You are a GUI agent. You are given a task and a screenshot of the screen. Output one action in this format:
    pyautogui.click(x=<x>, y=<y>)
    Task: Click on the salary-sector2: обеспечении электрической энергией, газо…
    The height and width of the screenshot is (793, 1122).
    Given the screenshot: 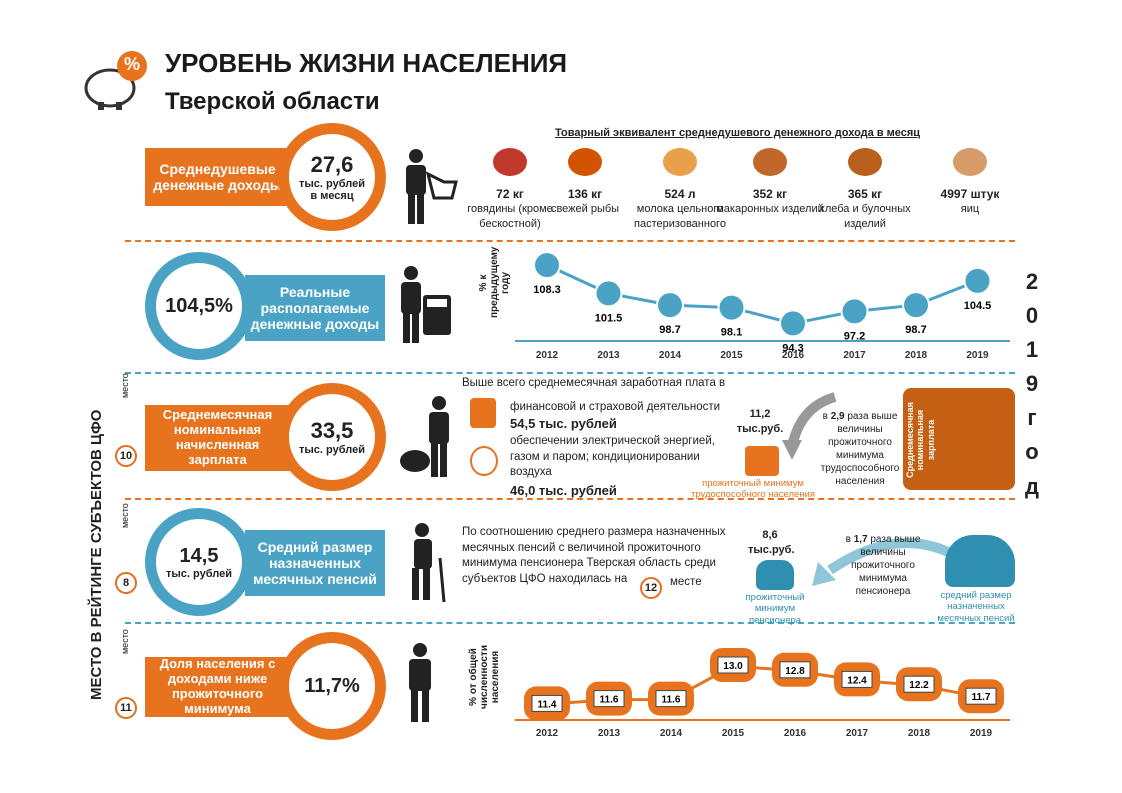 What is the action you would take?
    pyautogui.click(x=612, y=457)
    